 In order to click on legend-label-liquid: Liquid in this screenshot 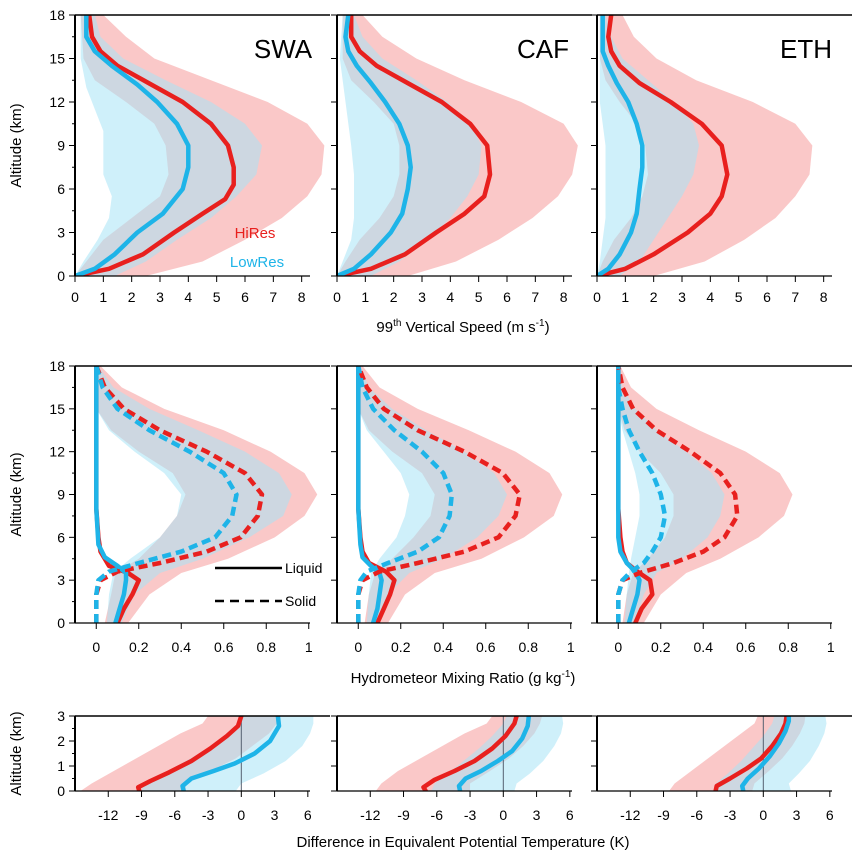, I will do `click(303, 568)`.